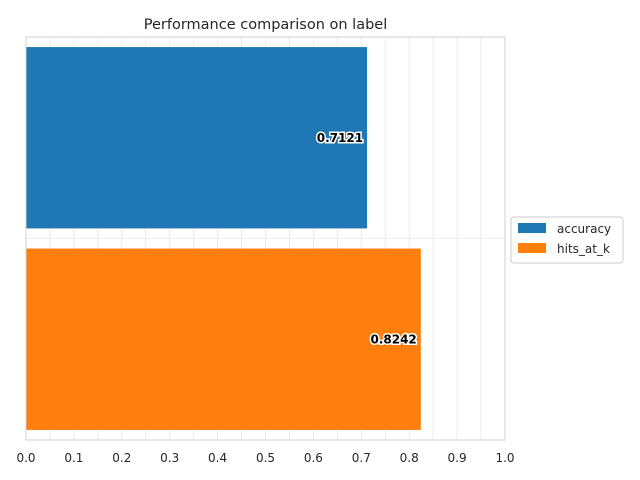 The width and height of the screenshot is (640, 480). Describe the element at coordinates (584, 229) in the screenshot. I see `legend-label-accuracy: accuracy` at that location.